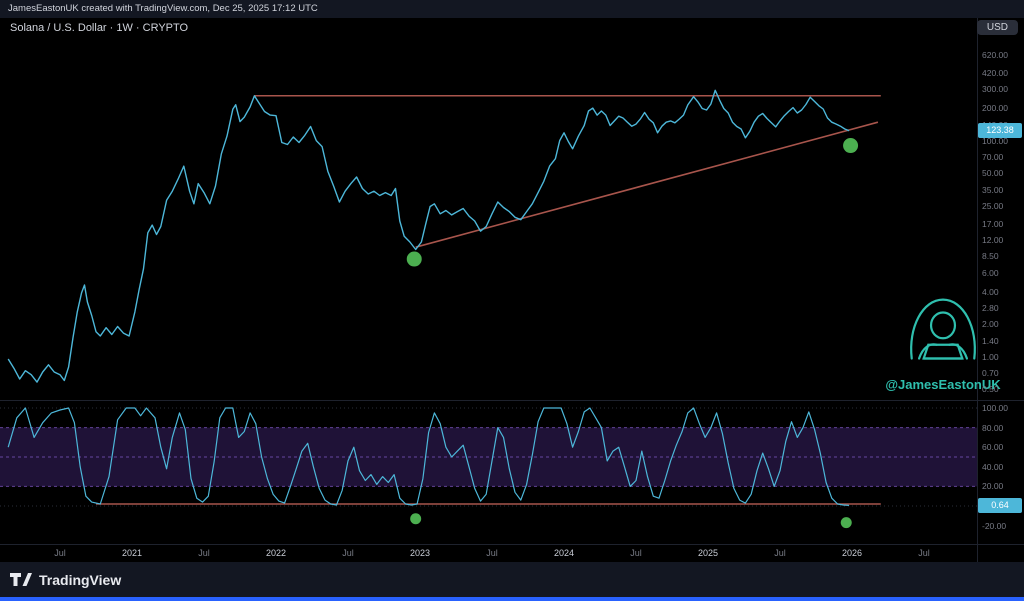  I want to click on tradingview-logo-icon, so click(21, 579).